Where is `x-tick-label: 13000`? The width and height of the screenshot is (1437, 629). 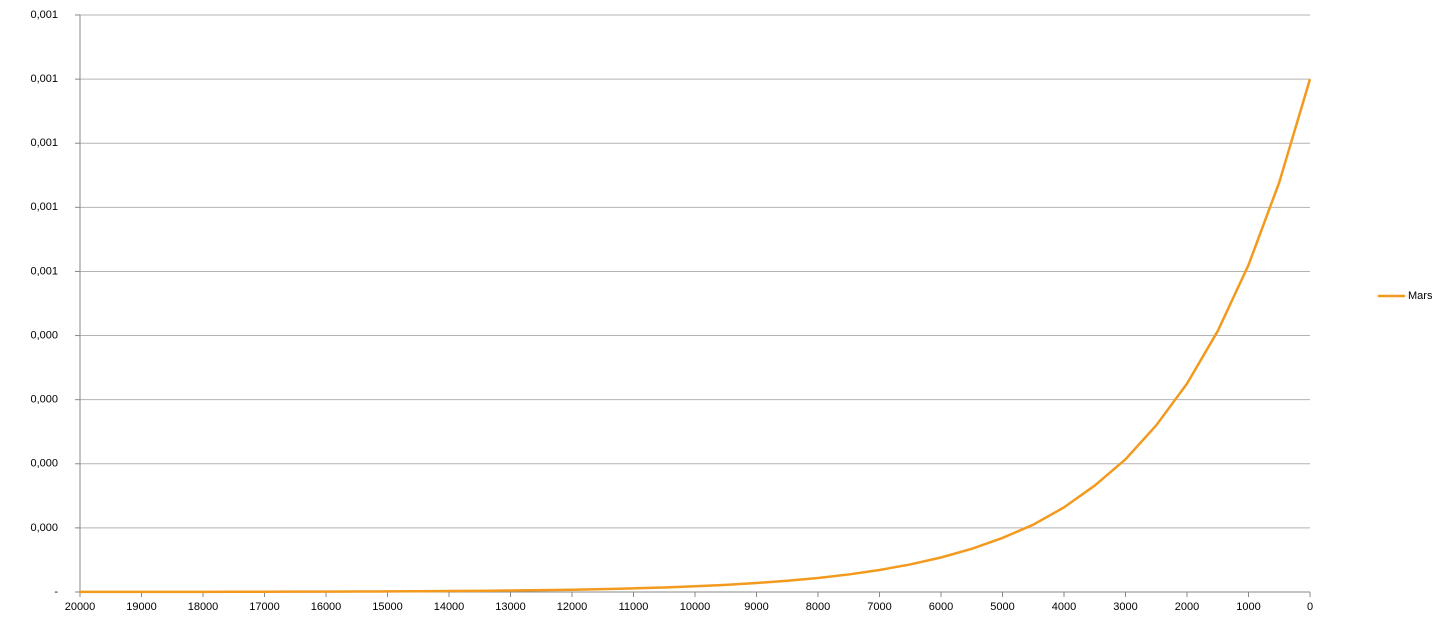 x-tick-label: 13000 is located at coordinates (510, 607).